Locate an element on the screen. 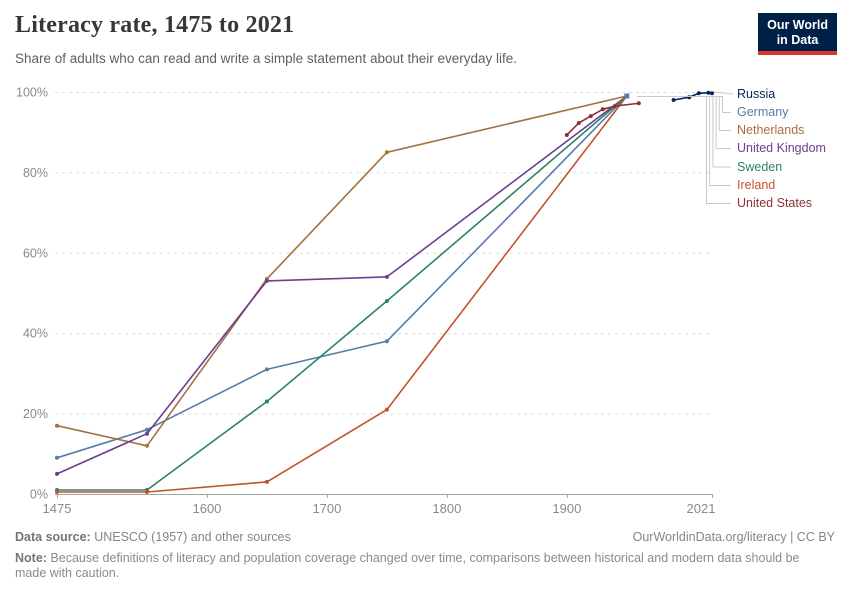 This screenshot has height=600, width=850. legend-connector-ireland is located at coordinates (684, 141).